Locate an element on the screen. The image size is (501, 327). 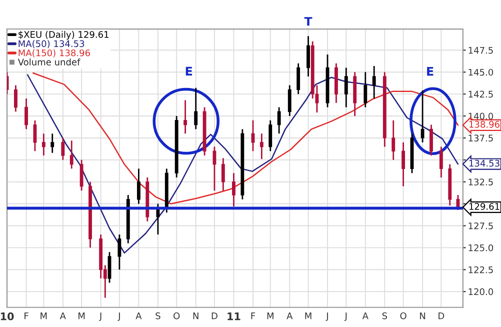
text: 129.61 is located at coordinates (484, 206).